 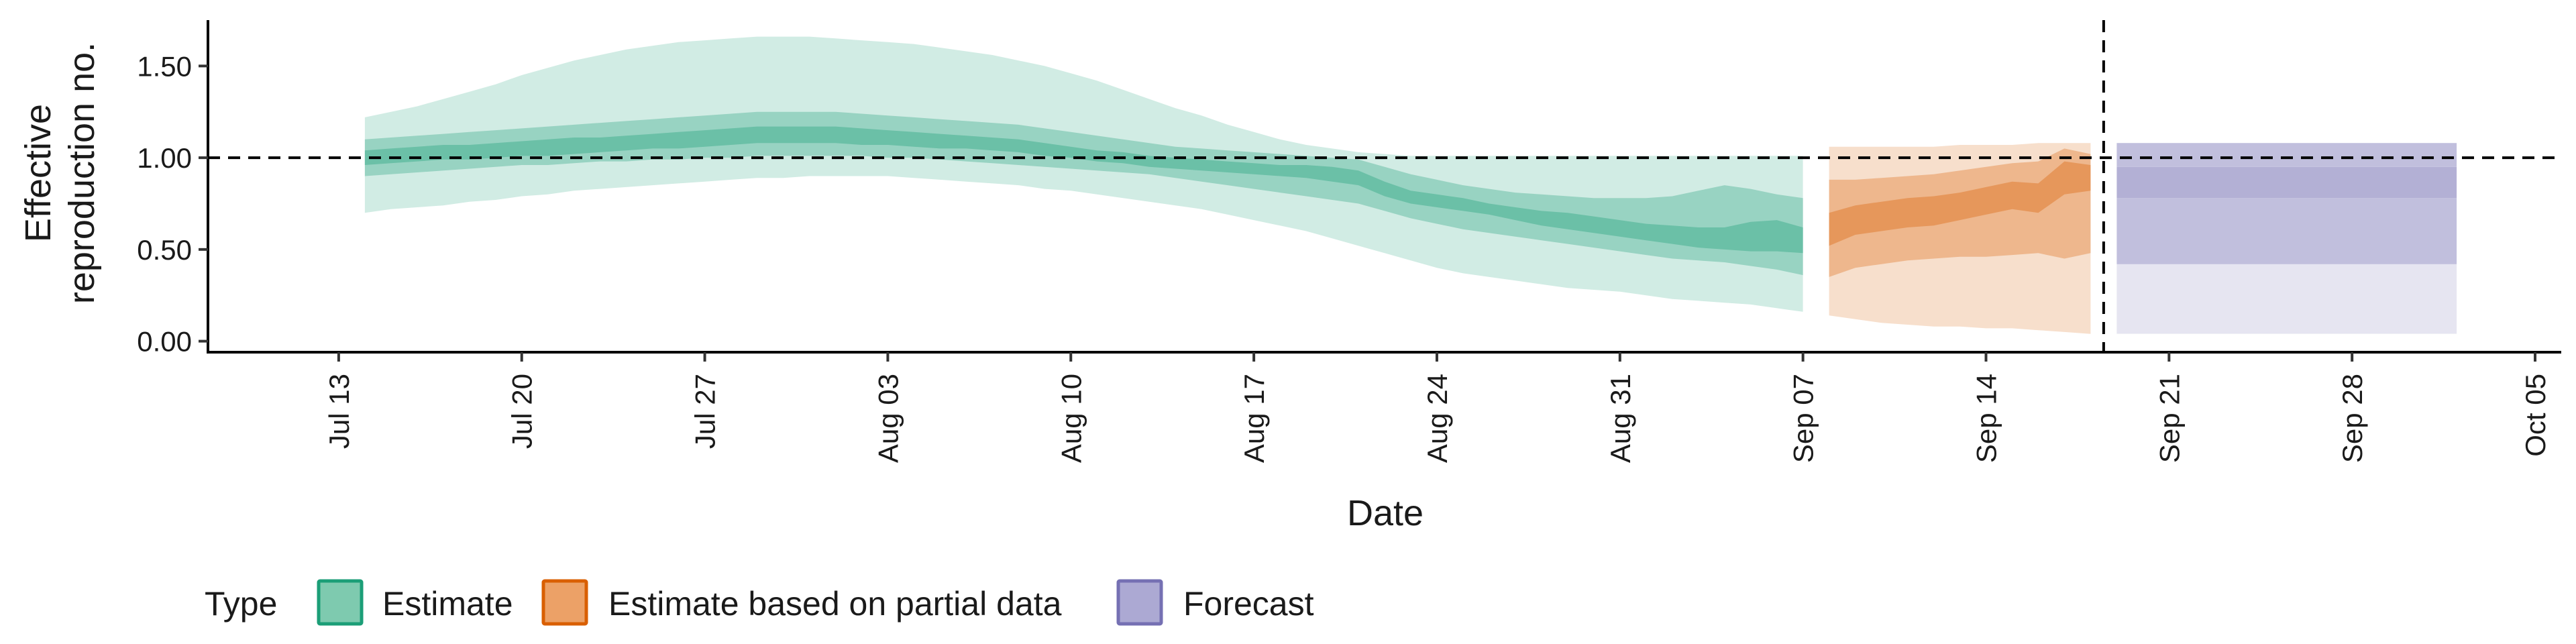 I want to click on x-tick-label: Sep 14, so click(x=1986, y=418).